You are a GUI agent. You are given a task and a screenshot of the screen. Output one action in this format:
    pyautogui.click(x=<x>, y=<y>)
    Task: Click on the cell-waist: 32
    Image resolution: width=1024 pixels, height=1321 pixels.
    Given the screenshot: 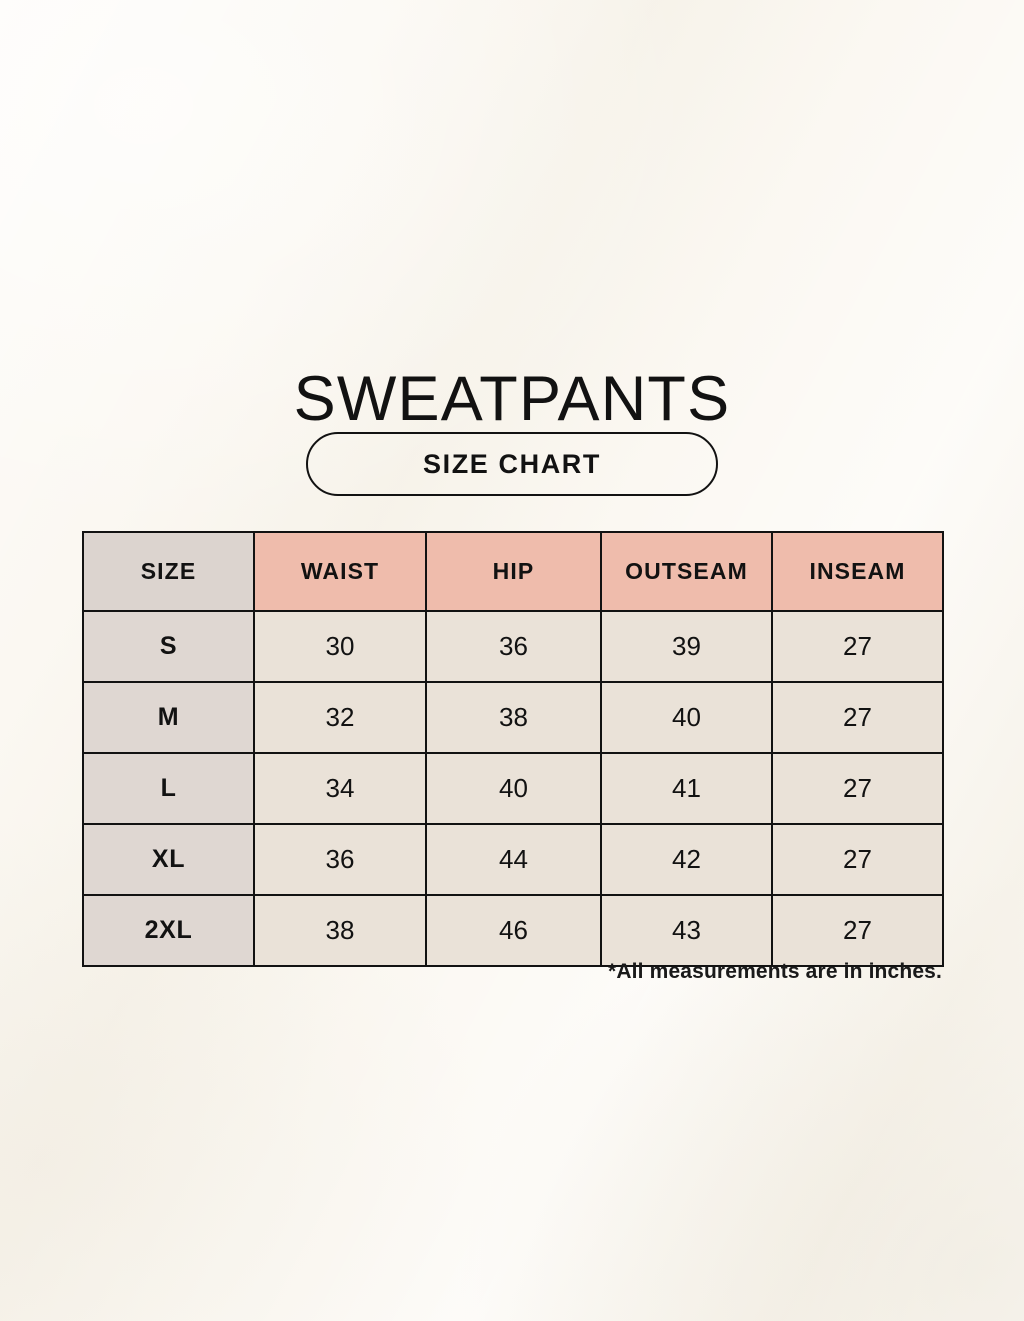 What is the action you would take?
    pyautogui.click(x=340, y=717)
    